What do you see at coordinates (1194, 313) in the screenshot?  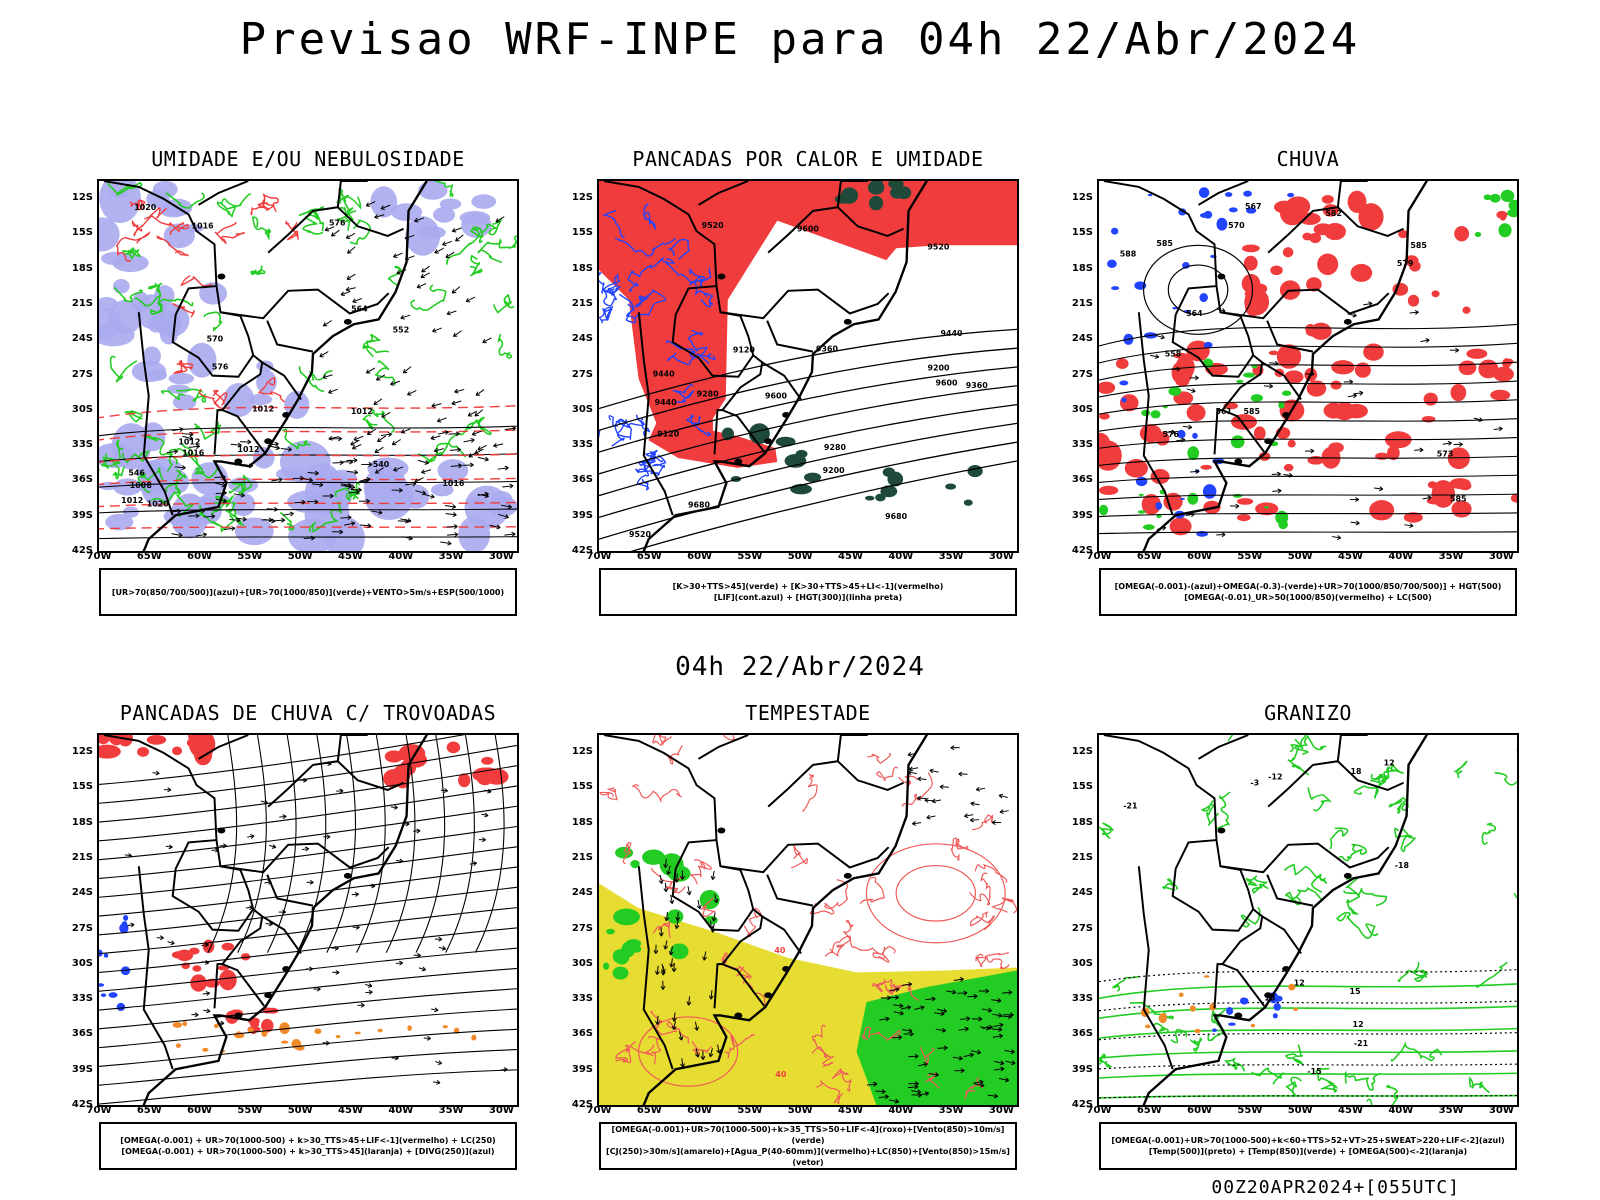 I see `contour-label: 564` at bounding box center [1194, 313].